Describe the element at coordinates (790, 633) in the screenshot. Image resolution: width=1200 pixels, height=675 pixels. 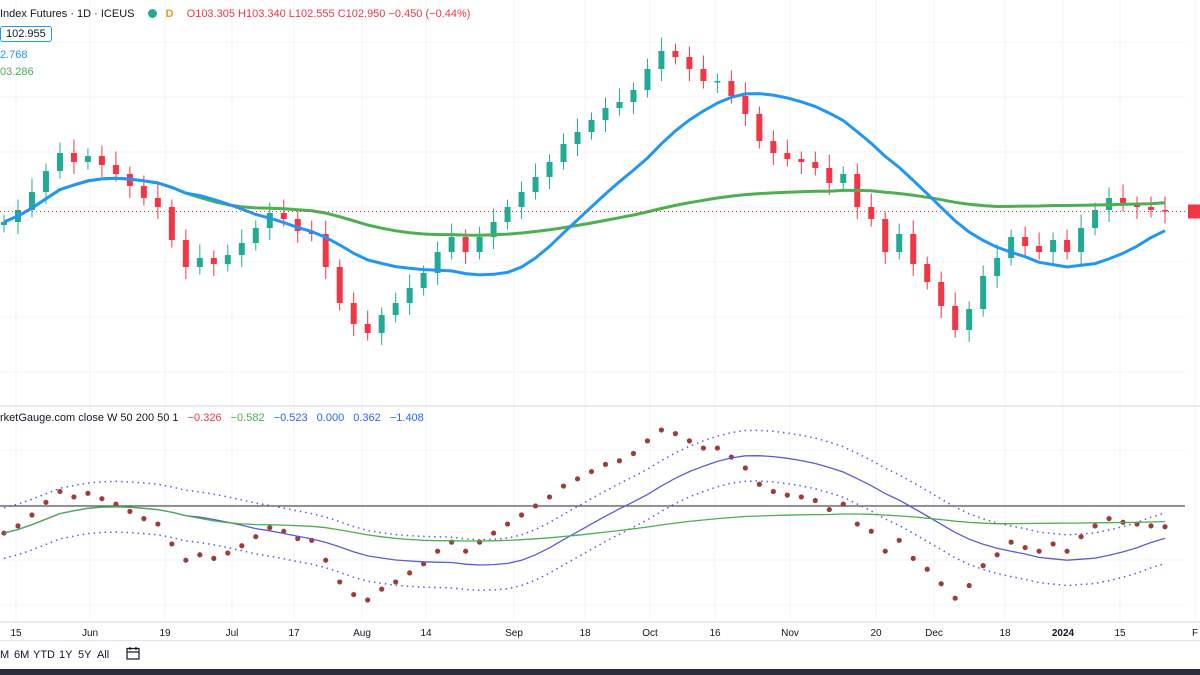
I see `xaxis-label-11: Nov` at that location.